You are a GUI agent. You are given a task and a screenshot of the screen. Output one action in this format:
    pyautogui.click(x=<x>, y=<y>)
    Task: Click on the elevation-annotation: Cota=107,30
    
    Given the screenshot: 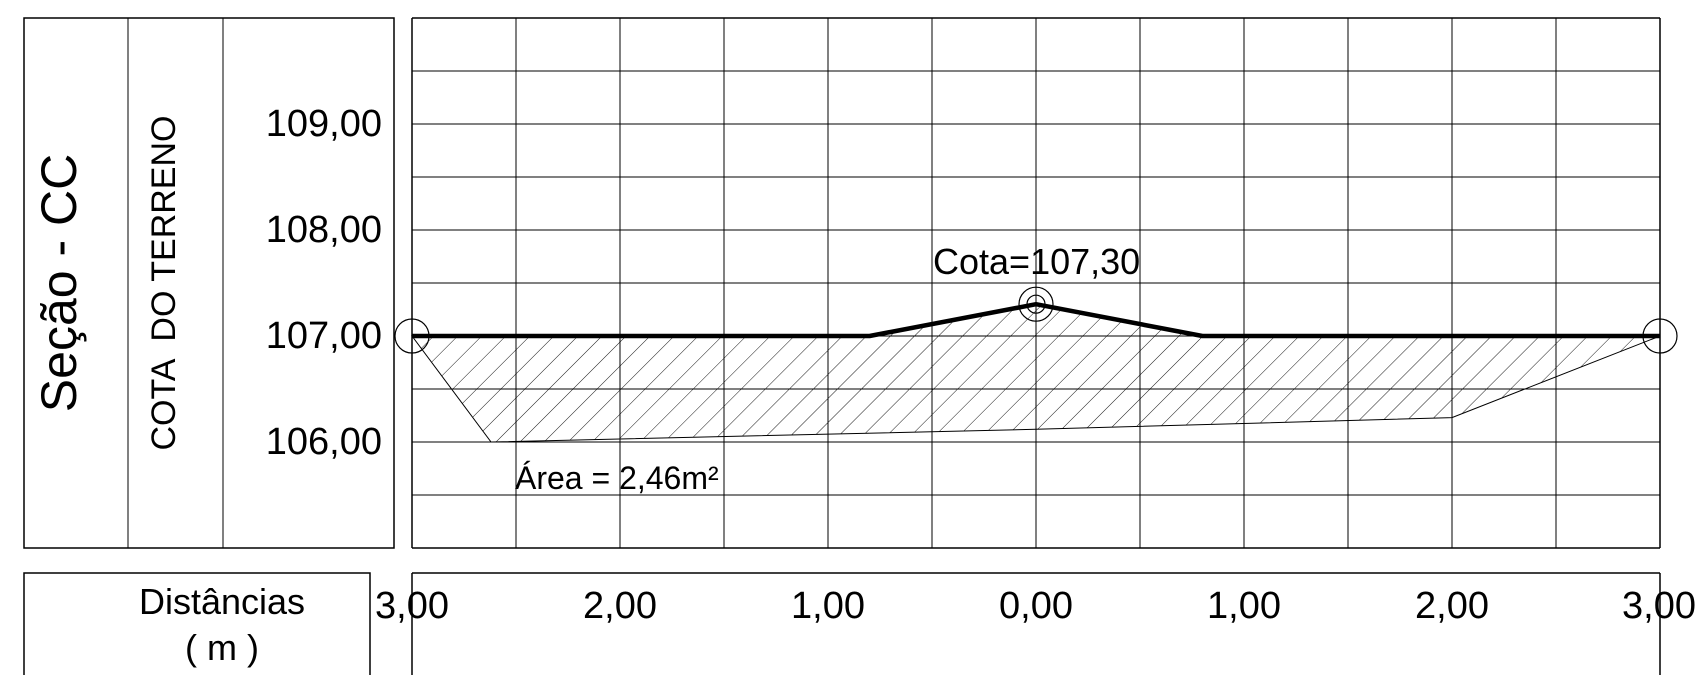 What is the action you would take?
    pyautogui.click(x=1036, y=261)
    